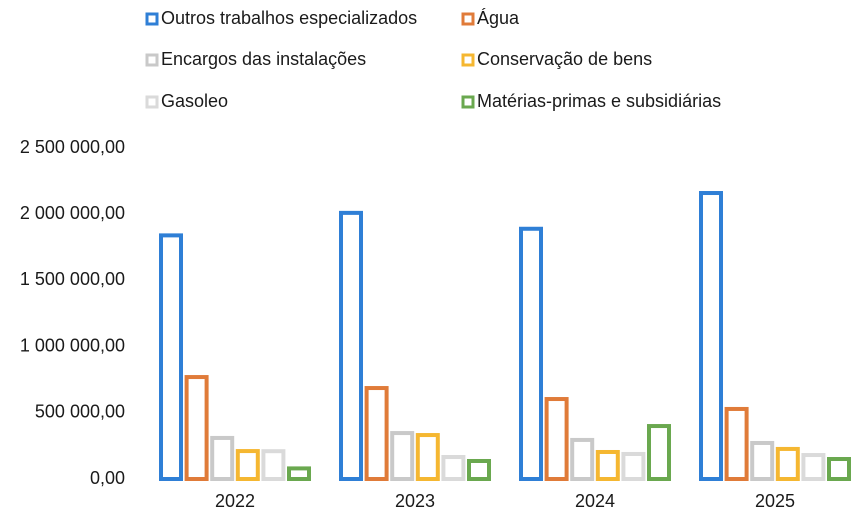 The height and width of the screenshot is (511, 853). I want to click on legend-label: Gasoleo, so click(194, 101).